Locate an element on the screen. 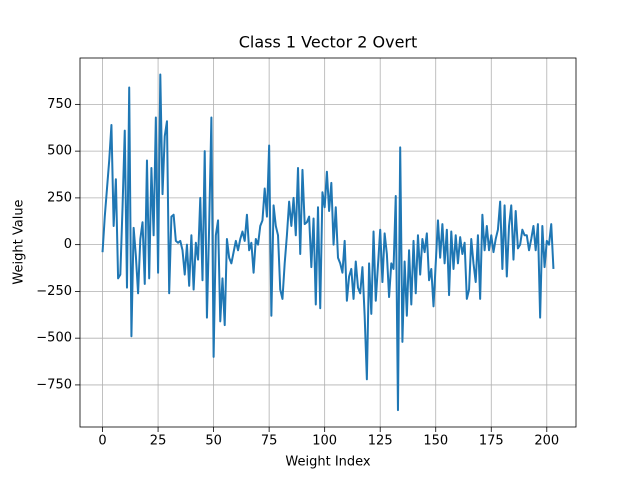  y-tick-label: 0 is located at coordinates (68, 244).